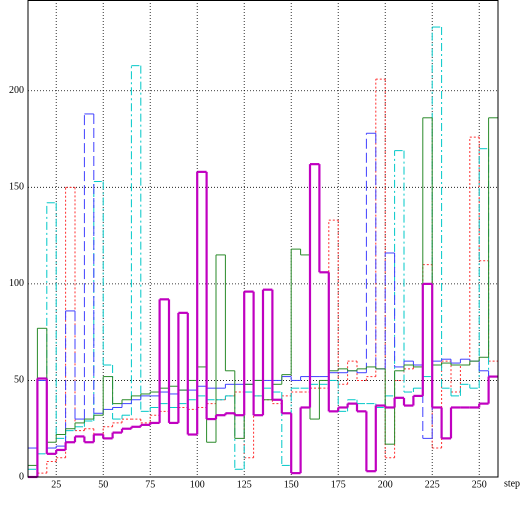  What do you see at coordinates (479, 484) in the screenshot?
I see `x-tick-label: 250` at bounding box center [479, 484].